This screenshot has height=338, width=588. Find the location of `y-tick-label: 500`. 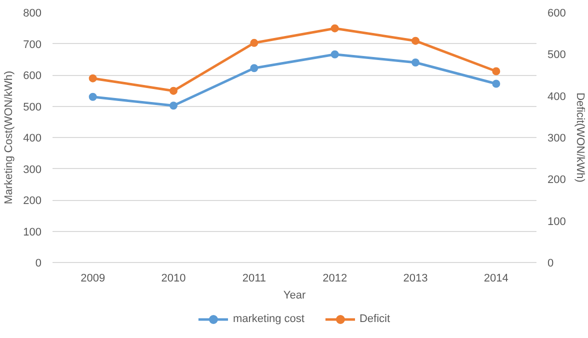

y-tick-label: 500 is located at coordinates (32, 107).